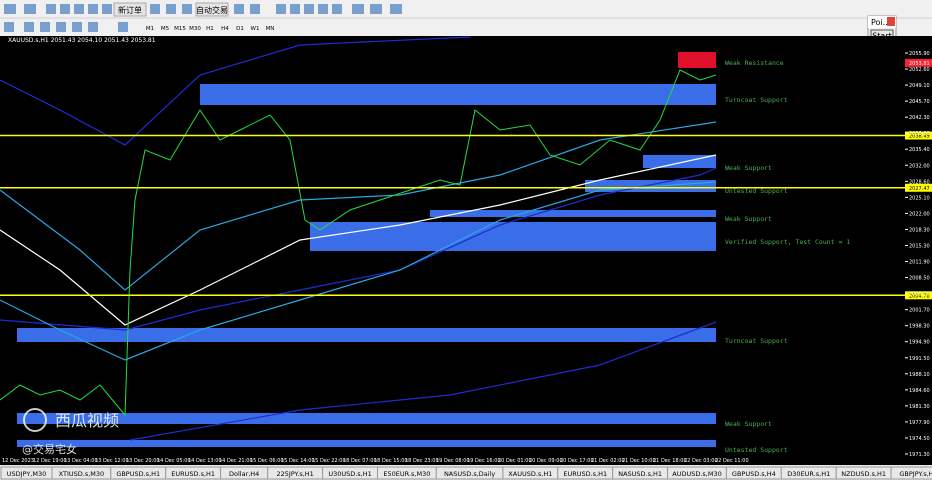 This screenshot has height=480, width=932. Describe the element at coordinates (406, 474) in the screenshot. I see `tab-label: E50EUR.s,M30` at that location.